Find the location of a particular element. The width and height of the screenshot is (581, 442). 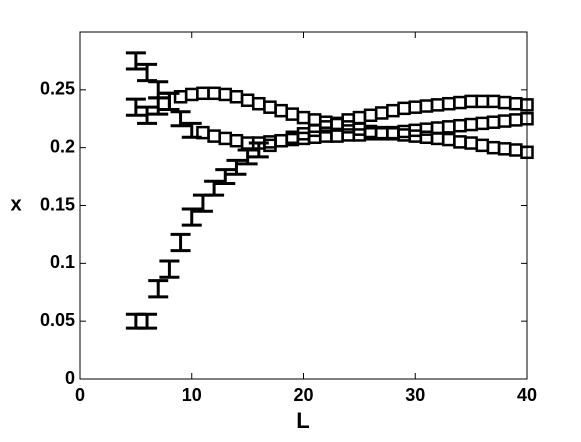

y-tick-label: 0.25 is located at coordinates (57, 89).